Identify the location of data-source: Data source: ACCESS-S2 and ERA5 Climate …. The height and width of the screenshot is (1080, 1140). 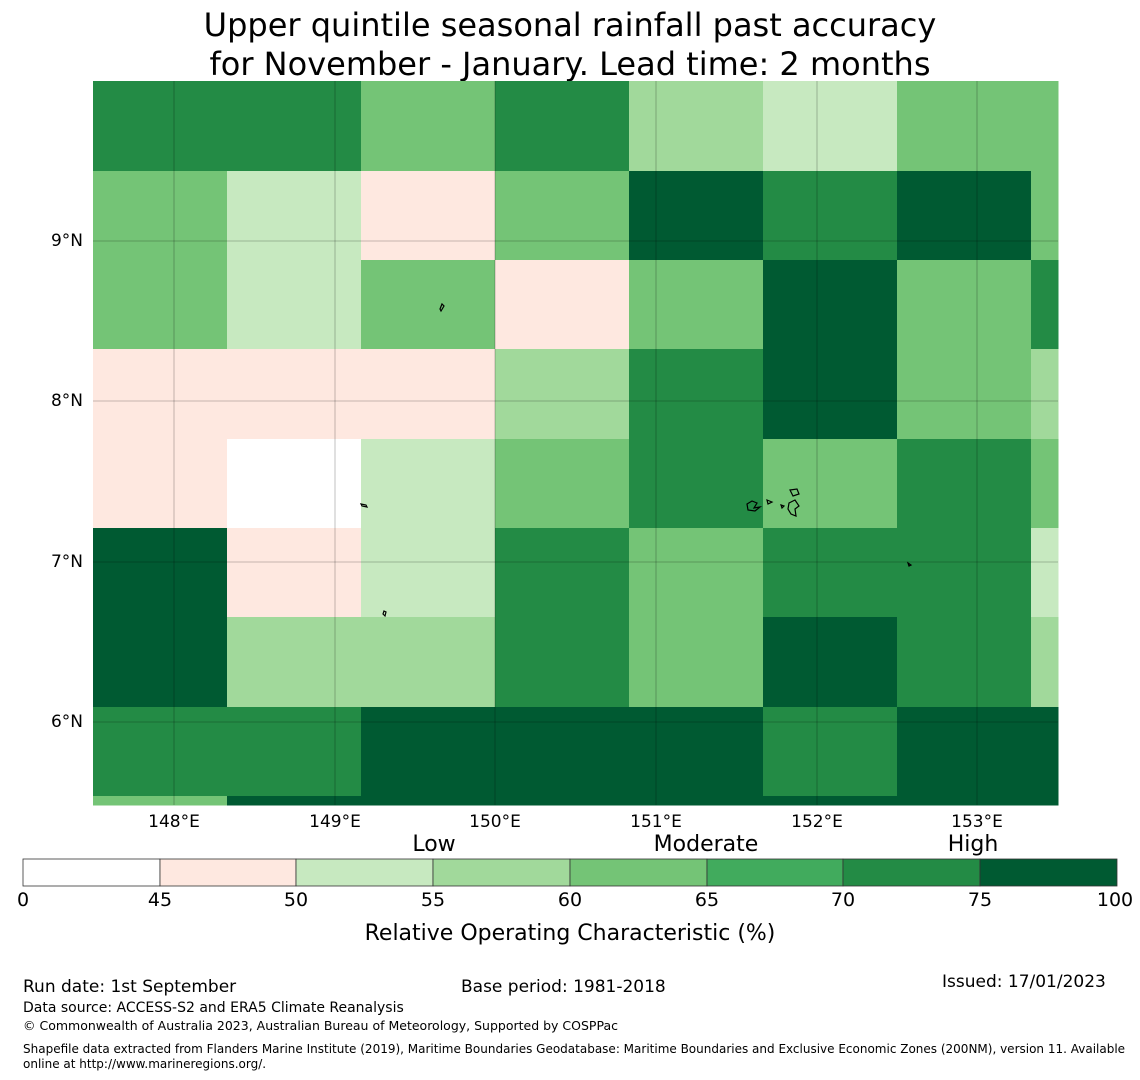
(213, 1008).